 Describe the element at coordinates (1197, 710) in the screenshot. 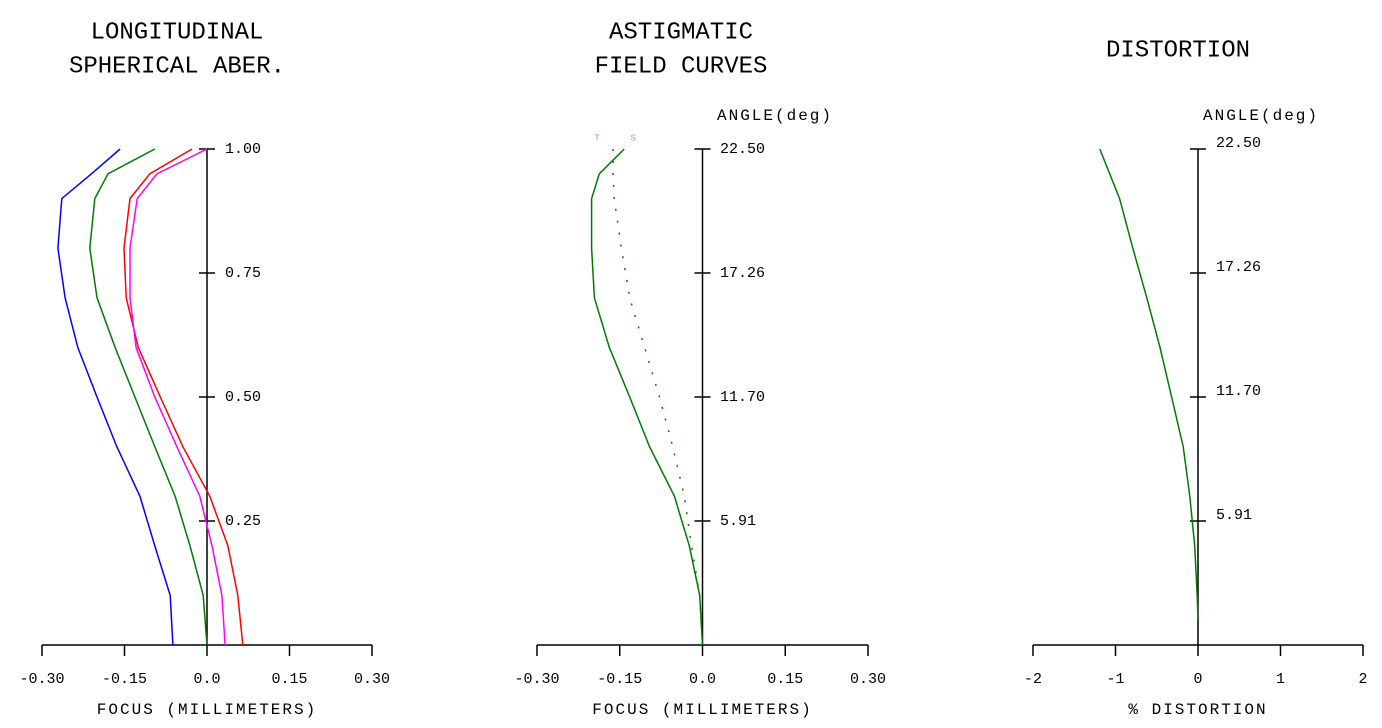

I see `x-axis-label: % DISTORTION` at that location.